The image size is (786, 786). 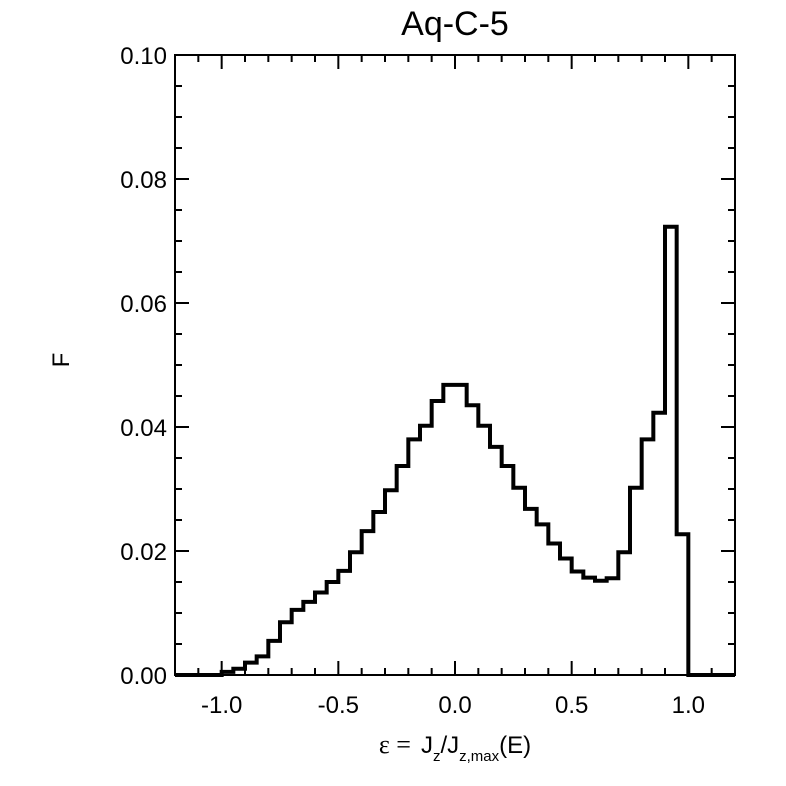 I want to click on y-tick-label: 0.08, so click(x=143, y=180).